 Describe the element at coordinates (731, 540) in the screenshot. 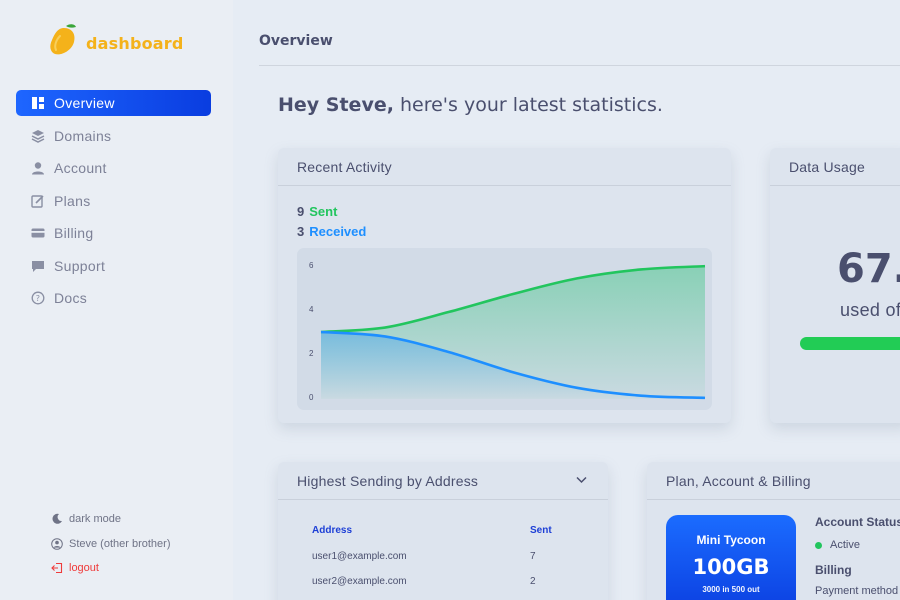

I see `plan-name: Mini Tycoon` at that location.